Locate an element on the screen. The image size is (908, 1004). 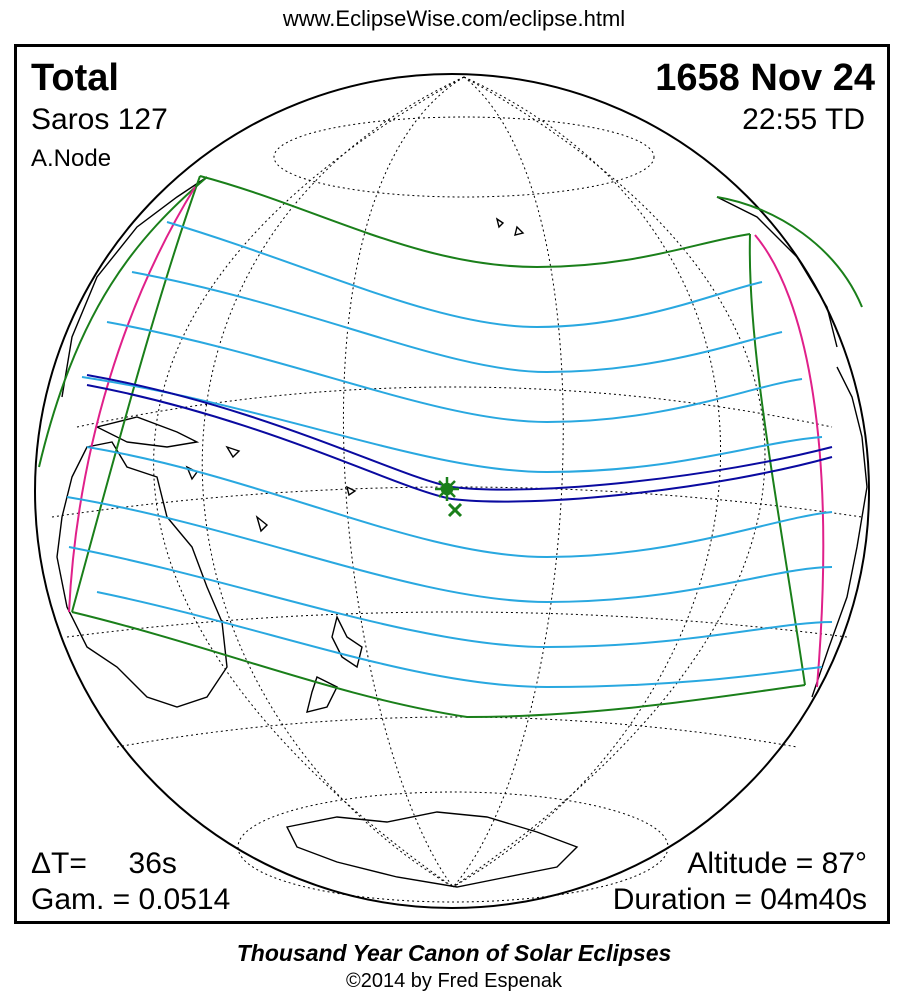
penumbra-west-edge is located at coordinates (136, 394).